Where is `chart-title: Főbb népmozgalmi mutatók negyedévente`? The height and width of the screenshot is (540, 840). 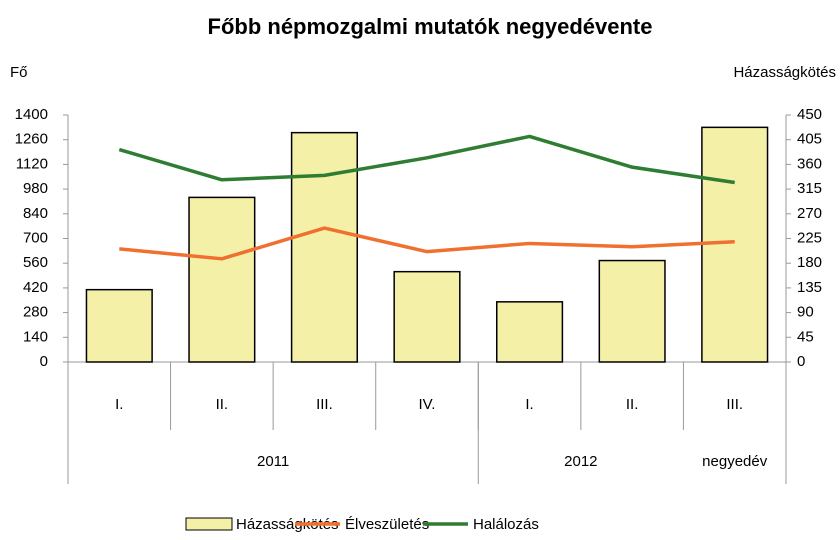
chart-title: Főbb népmozgalmi mutatók negyedévente is located at coordinates (430, 26).